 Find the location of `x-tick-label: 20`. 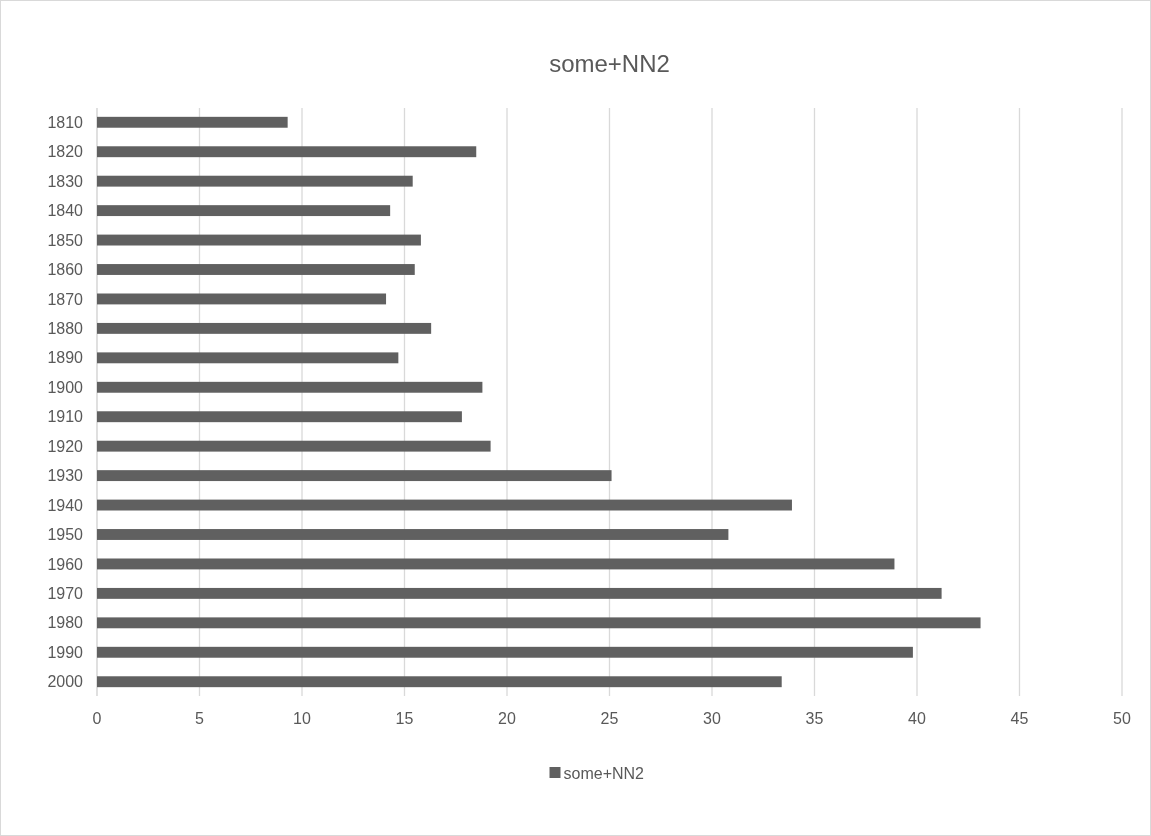

x-tick-label: 20 is located at coordinates (507, 718).